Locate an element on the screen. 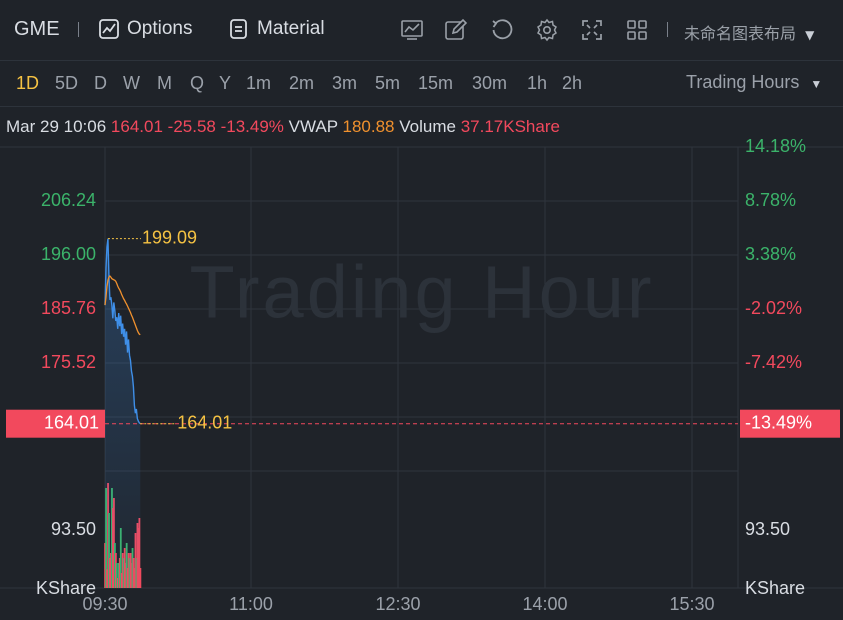 This screenshot has width=843, height=620. trading-hours-label: Trading Hours is located at coordinates (743, 82).